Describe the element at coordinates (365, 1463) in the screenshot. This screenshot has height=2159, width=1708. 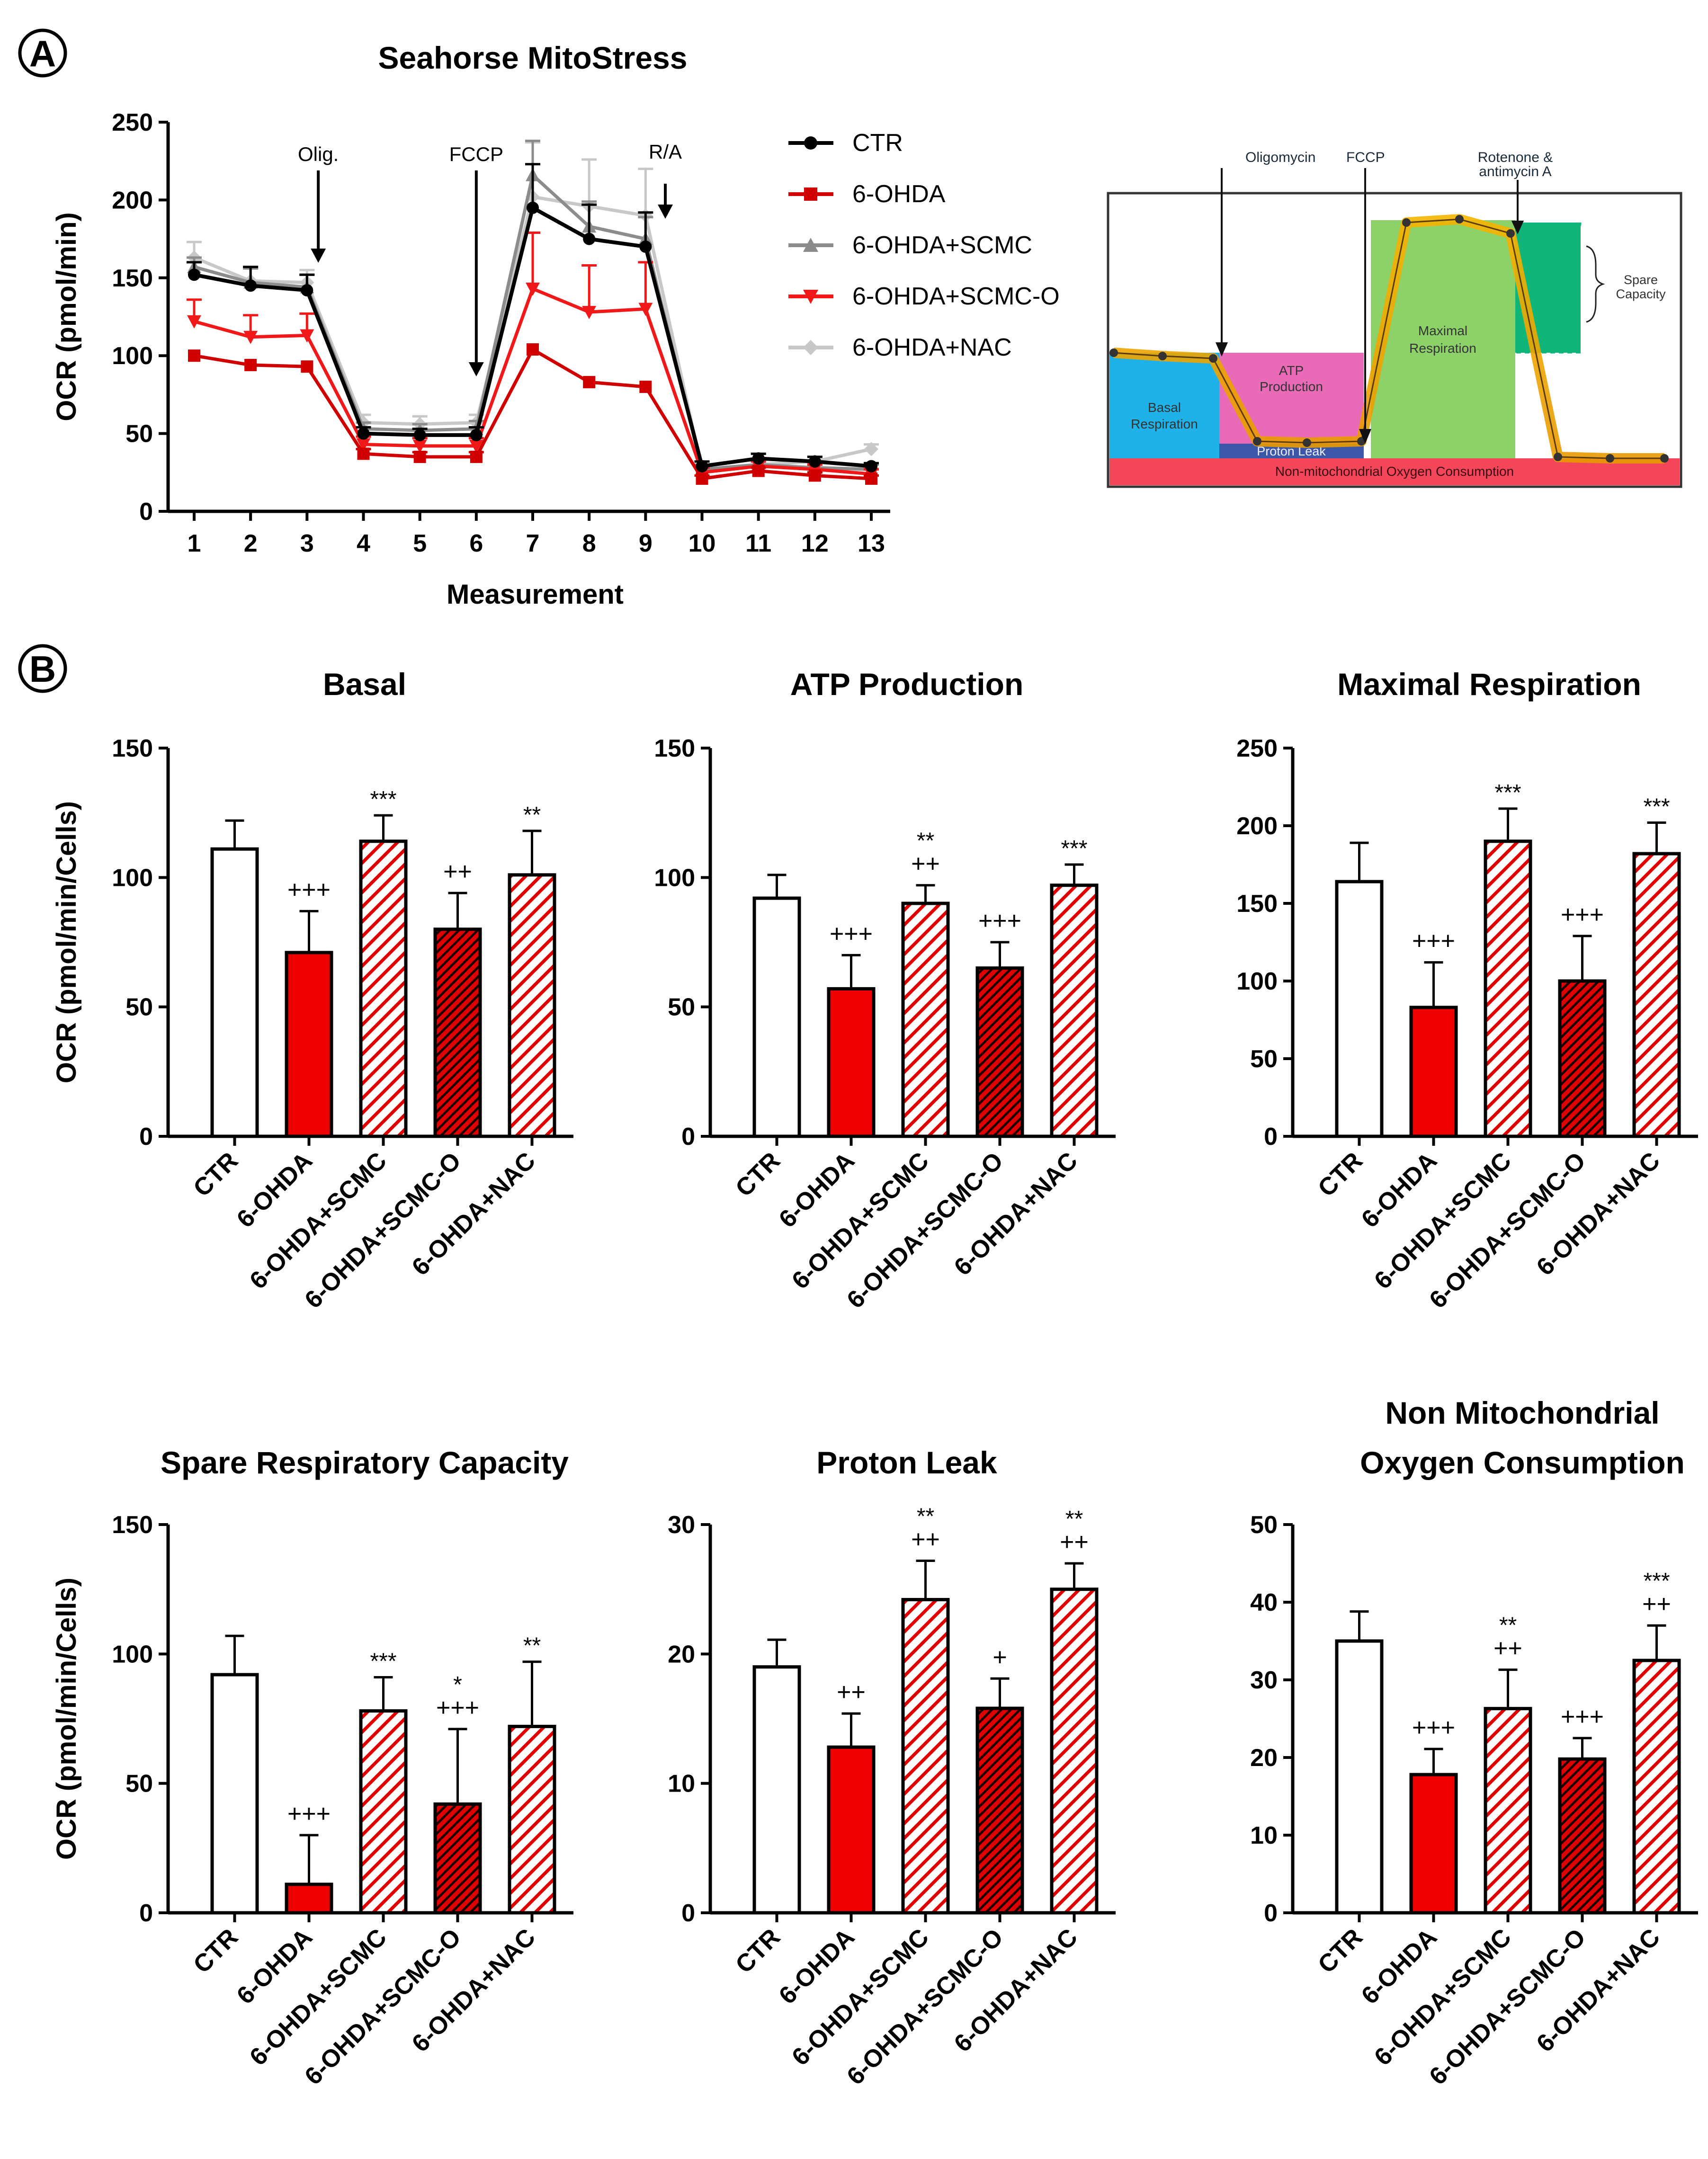
I see `bar-chart-title: Spare Respiratory Capacity` at that location.